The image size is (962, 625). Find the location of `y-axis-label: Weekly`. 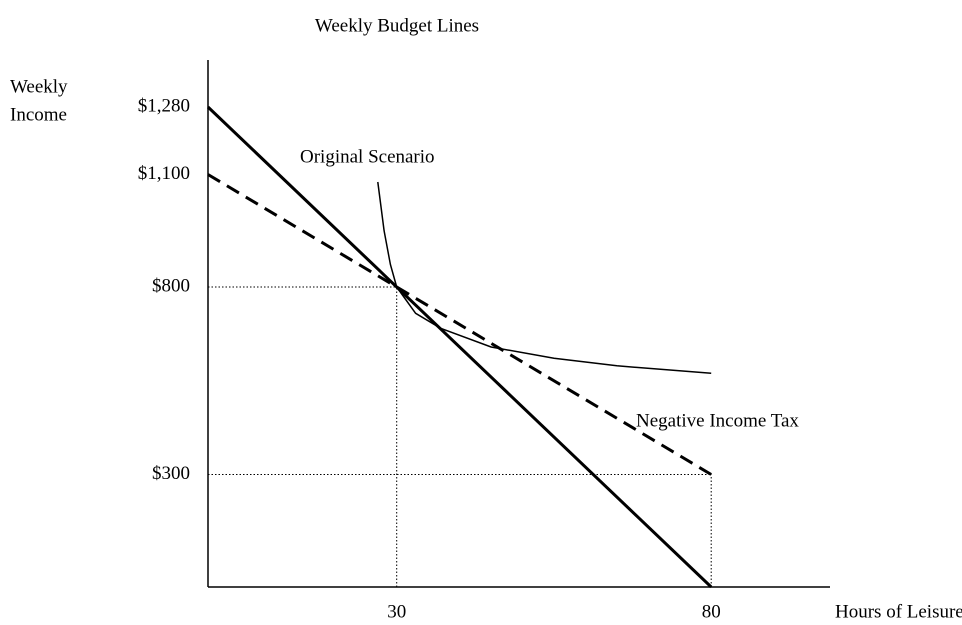

y-axis-label: Weekly is located at coordinates (39, 86).